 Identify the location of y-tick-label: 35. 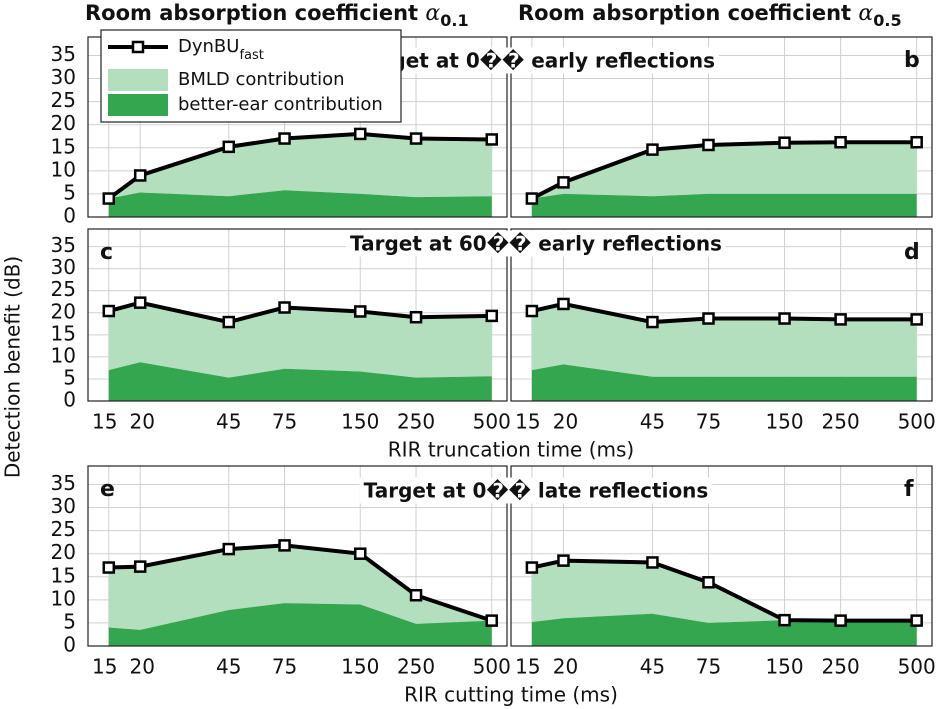
(63, 245).